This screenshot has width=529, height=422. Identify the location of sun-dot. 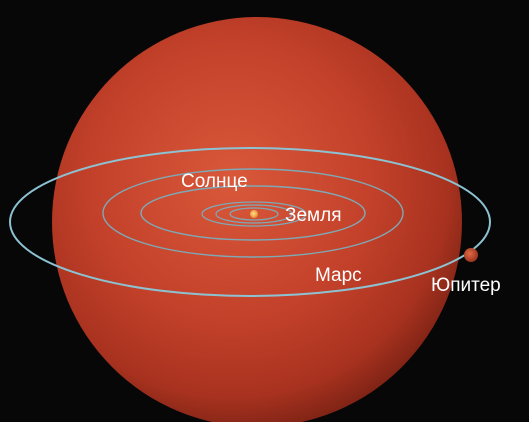
(254, 214).